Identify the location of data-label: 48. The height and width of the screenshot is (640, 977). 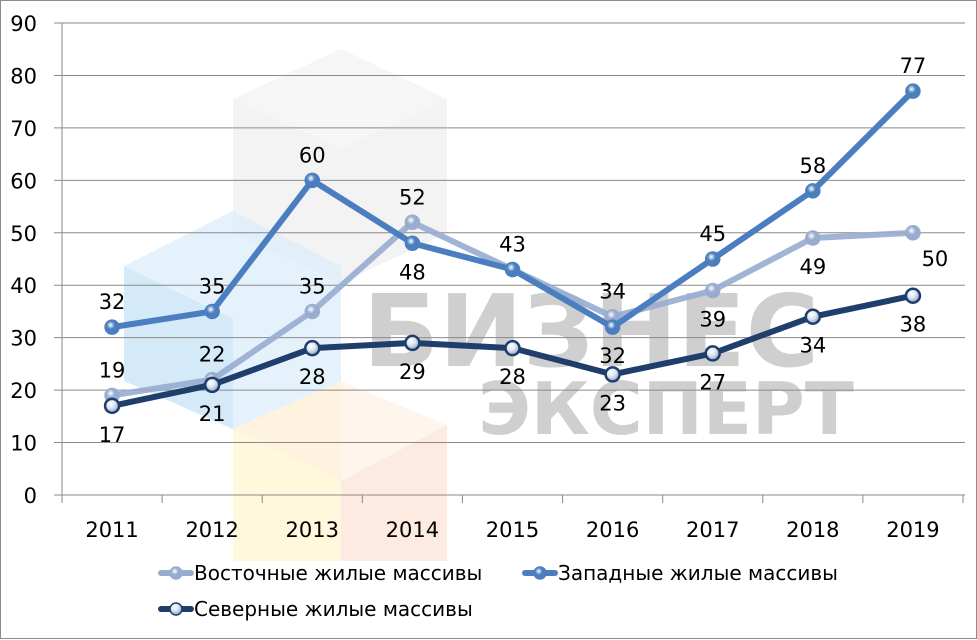
(412, 272).